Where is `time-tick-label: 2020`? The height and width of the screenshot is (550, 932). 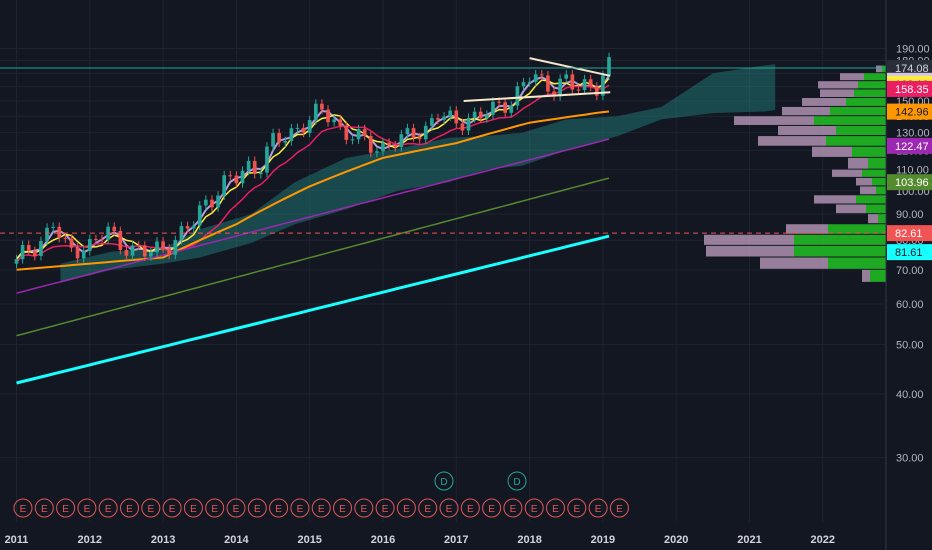 time-tick-label: 2020 is located at coordinates (676, 540).